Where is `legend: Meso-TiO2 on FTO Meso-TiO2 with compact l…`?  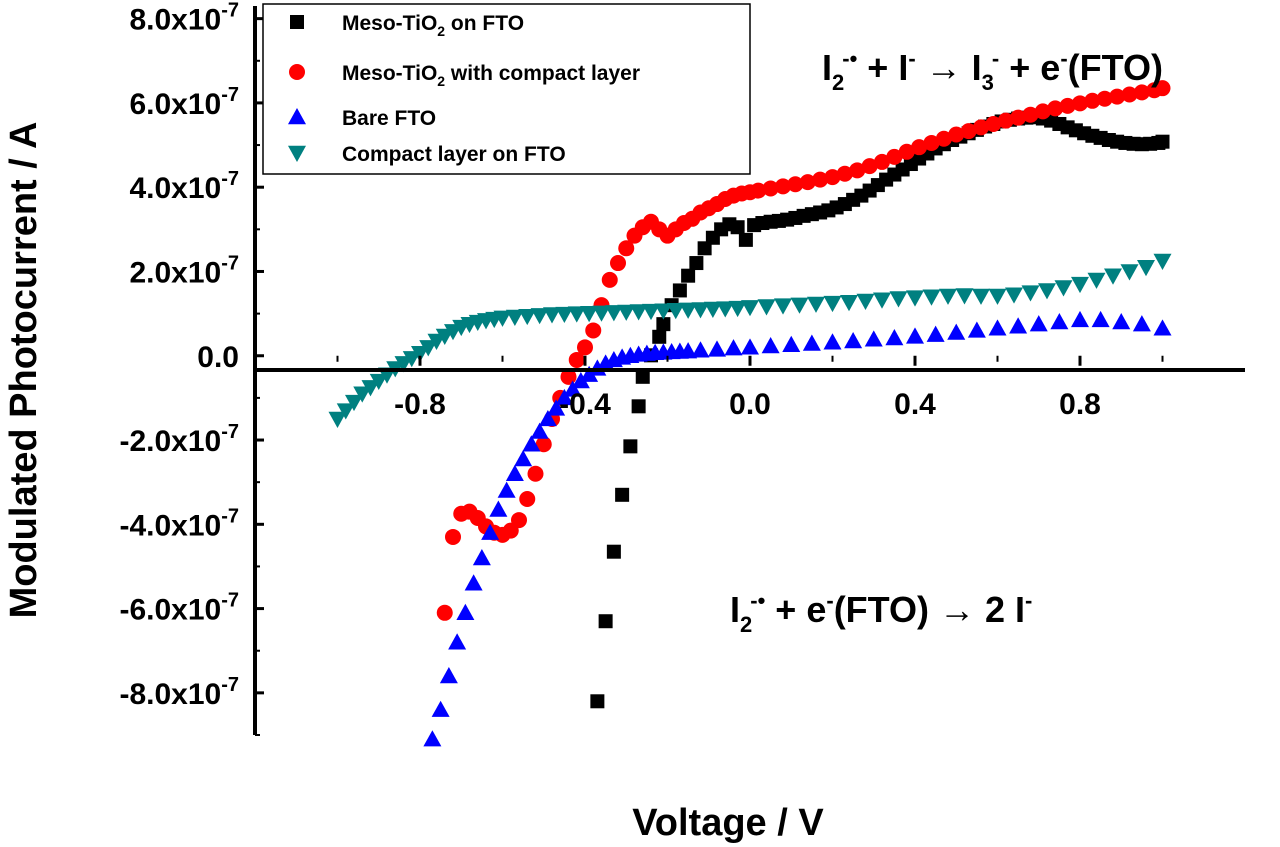 legend: Meso-TiO2 on FTO Meso-TiO2 with compact l… is located at coordinates (506, 89).